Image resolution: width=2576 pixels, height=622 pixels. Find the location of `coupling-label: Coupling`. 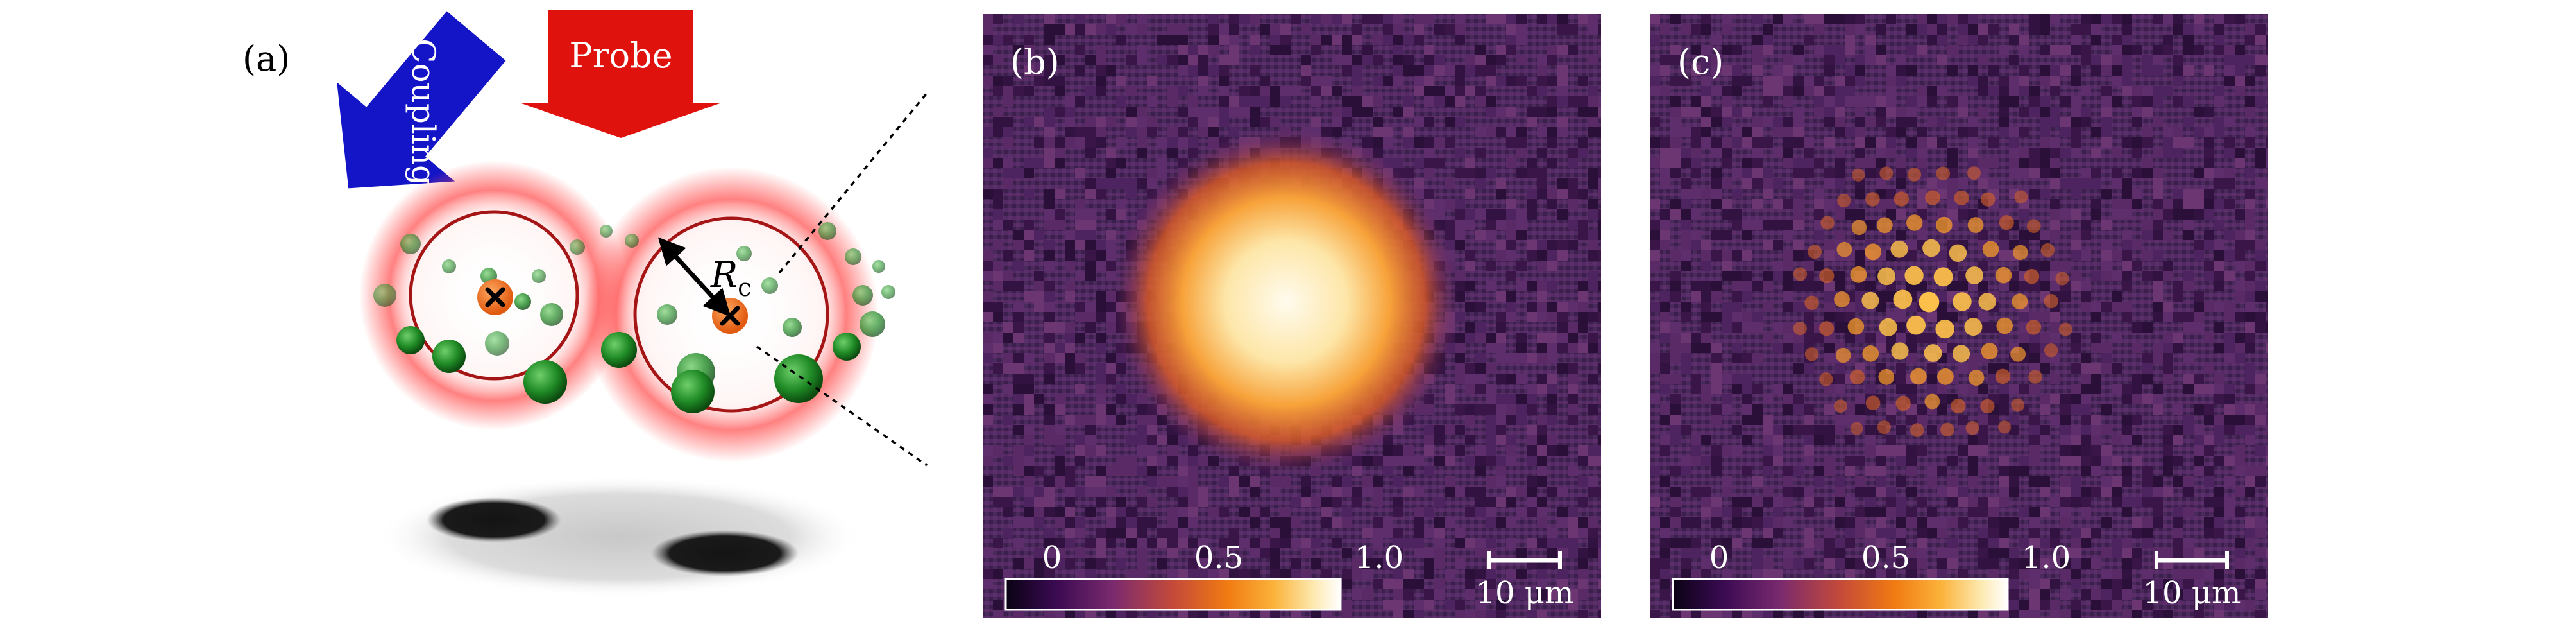

coupling-label: Coupling is located at coordinates (423, 112).